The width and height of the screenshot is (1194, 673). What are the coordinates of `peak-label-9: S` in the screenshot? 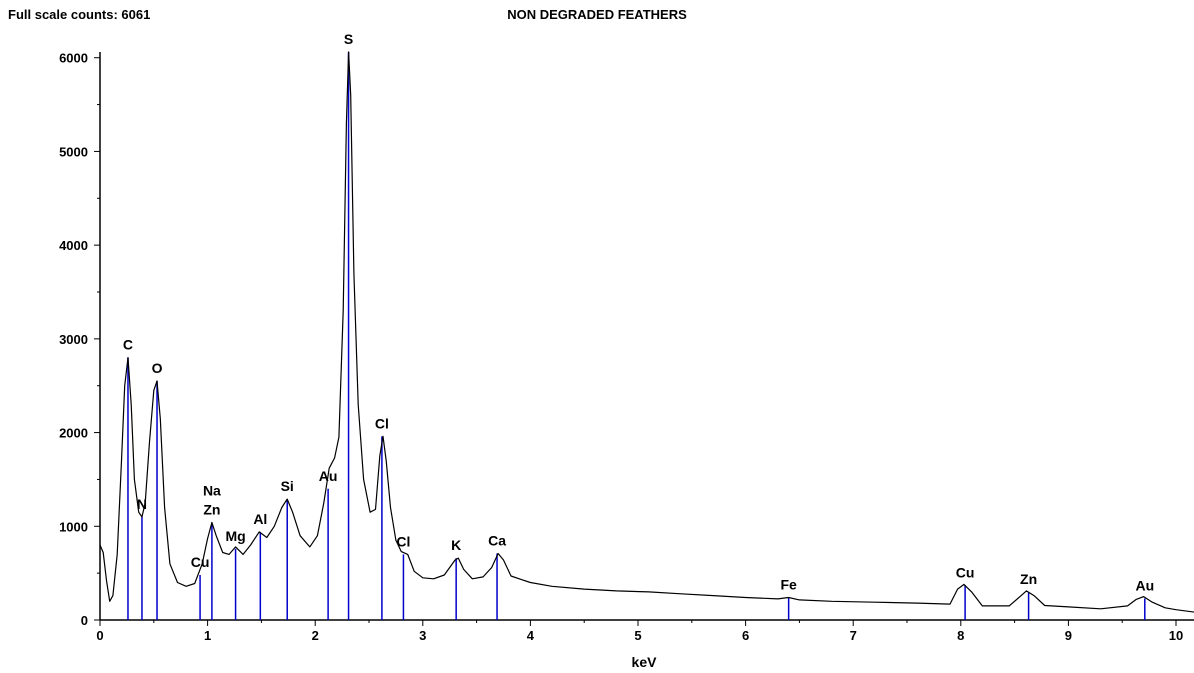 It's located at (348, 39).